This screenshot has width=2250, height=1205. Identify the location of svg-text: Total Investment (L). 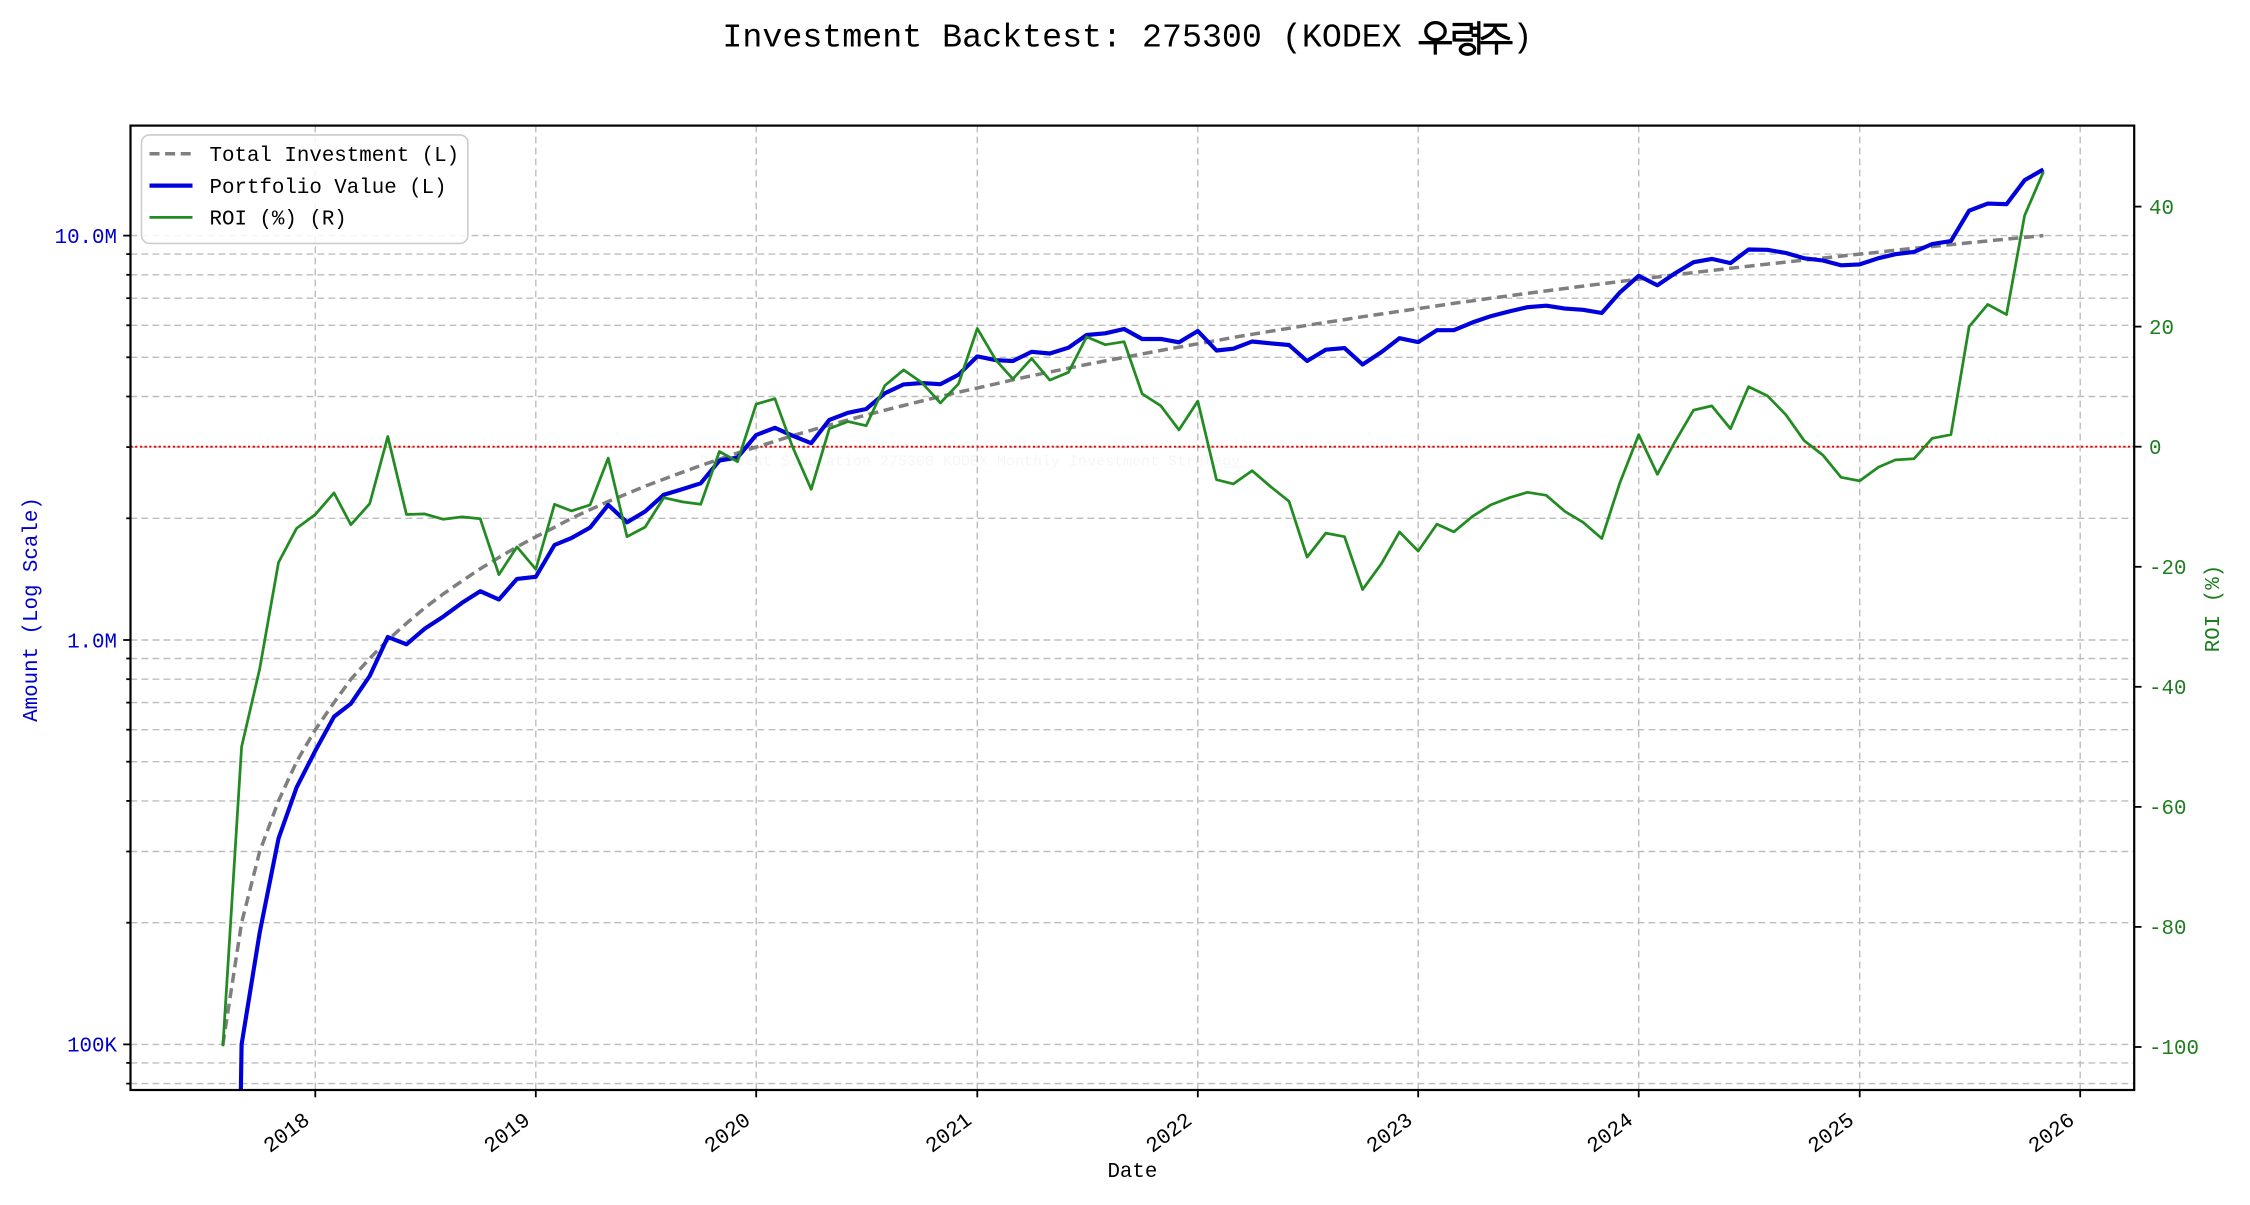
(335, 156).